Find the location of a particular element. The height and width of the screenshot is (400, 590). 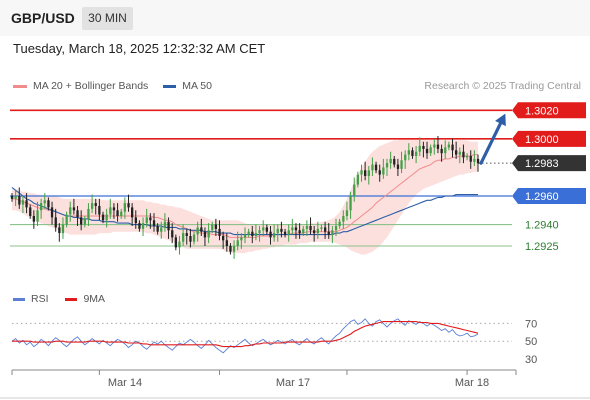

level-label-1-2940: 1.2940 is located at coordinates (542, 226).